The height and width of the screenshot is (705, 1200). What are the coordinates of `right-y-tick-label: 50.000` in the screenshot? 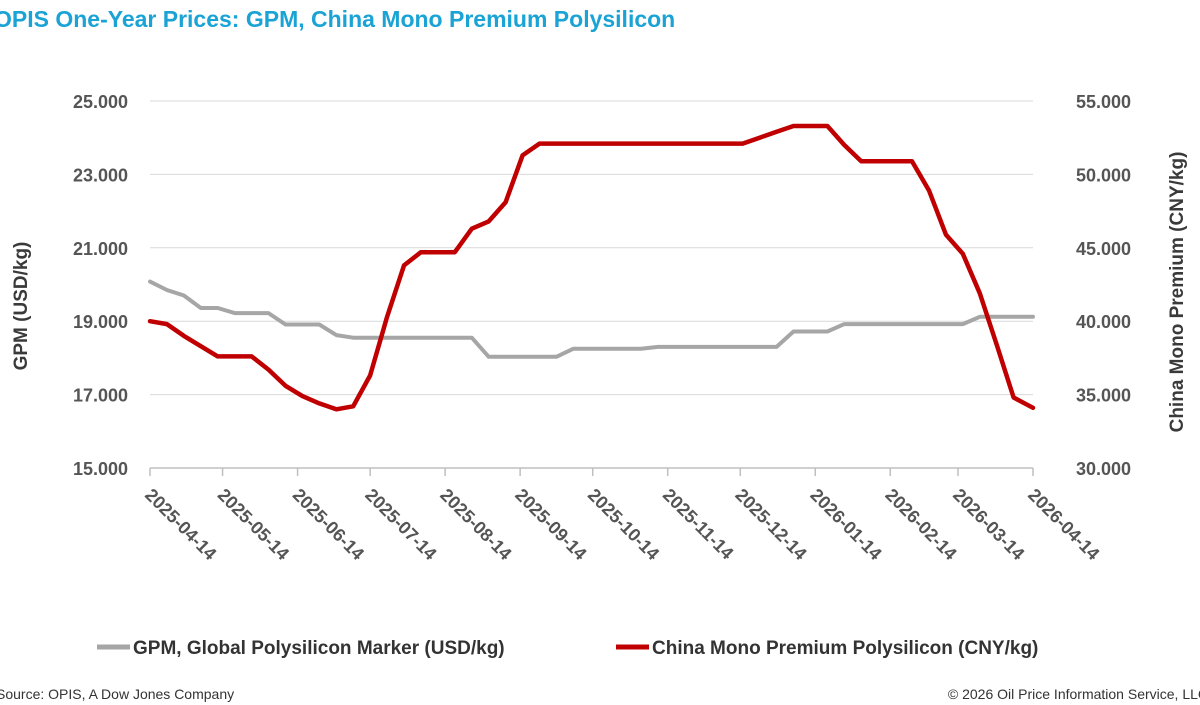 It's located at (1103, 175).